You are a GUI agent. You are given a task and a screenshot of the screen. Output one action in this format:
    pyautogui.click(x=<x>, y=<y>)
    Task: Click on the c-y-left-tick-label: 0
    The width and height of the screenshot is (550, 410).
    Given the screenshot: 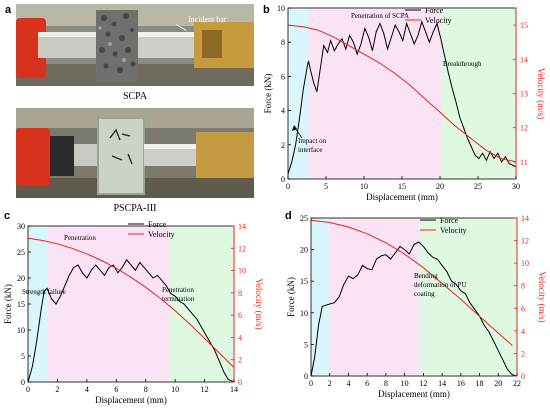 What is the action you would take?
    pyautogui.click(x=23, y=382)
    